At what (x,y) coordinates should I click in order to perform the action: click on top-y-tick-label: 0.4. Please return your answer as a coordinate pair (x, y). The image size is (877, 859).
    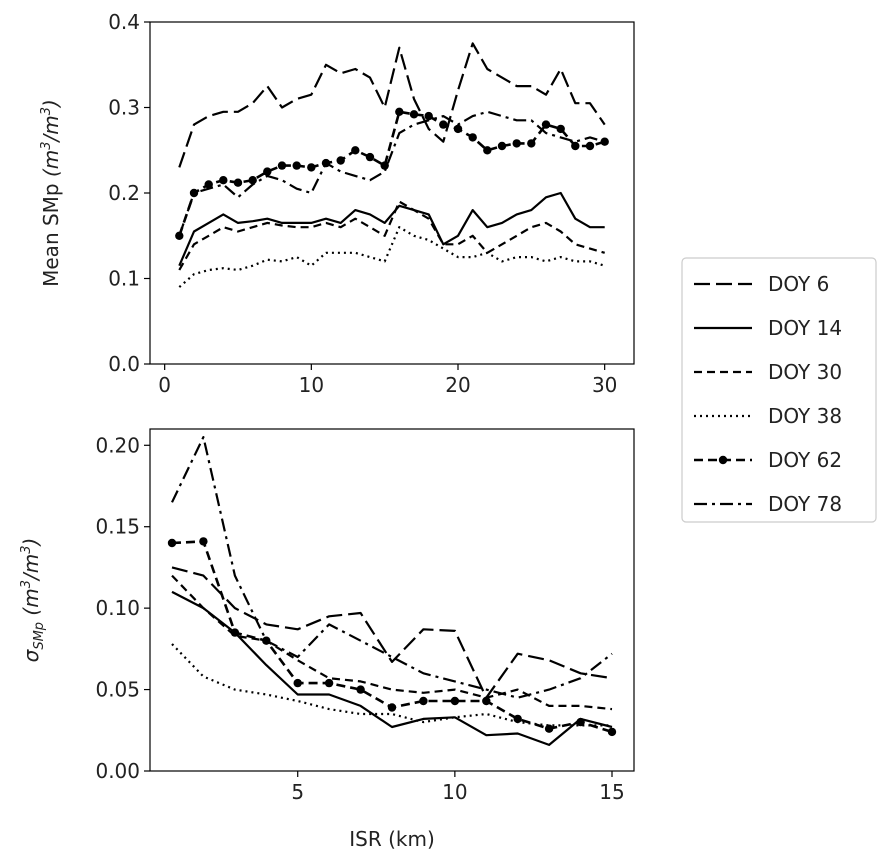
    Looking at the image, I should click on (124, 22).